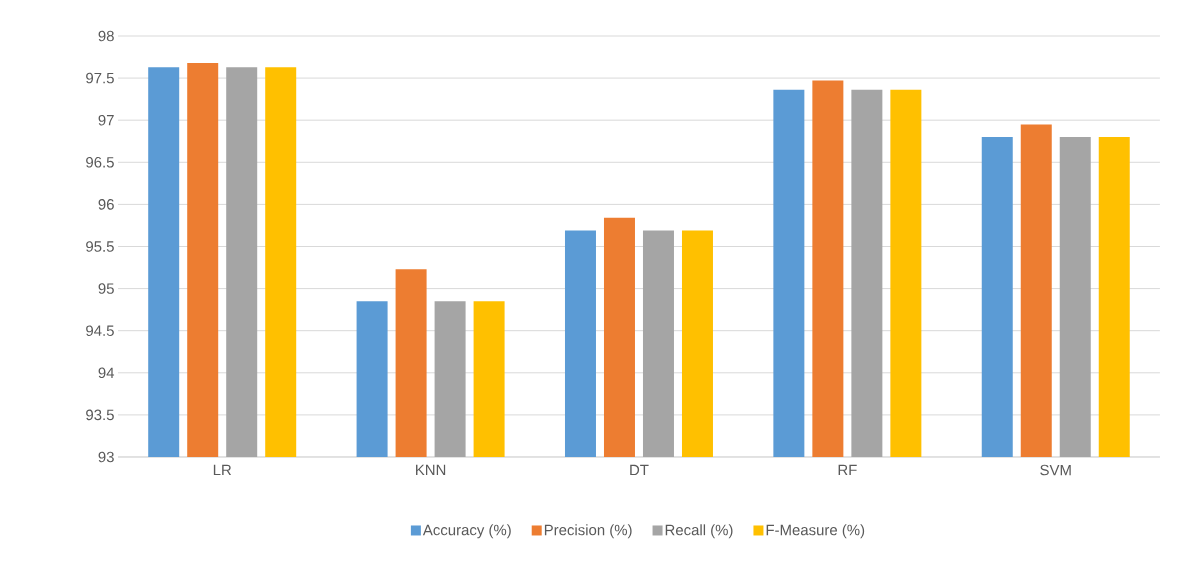  Describe the element at coordinates (100, 78) in the screenshot. I see `y-tick-label: 97.5` at that location.